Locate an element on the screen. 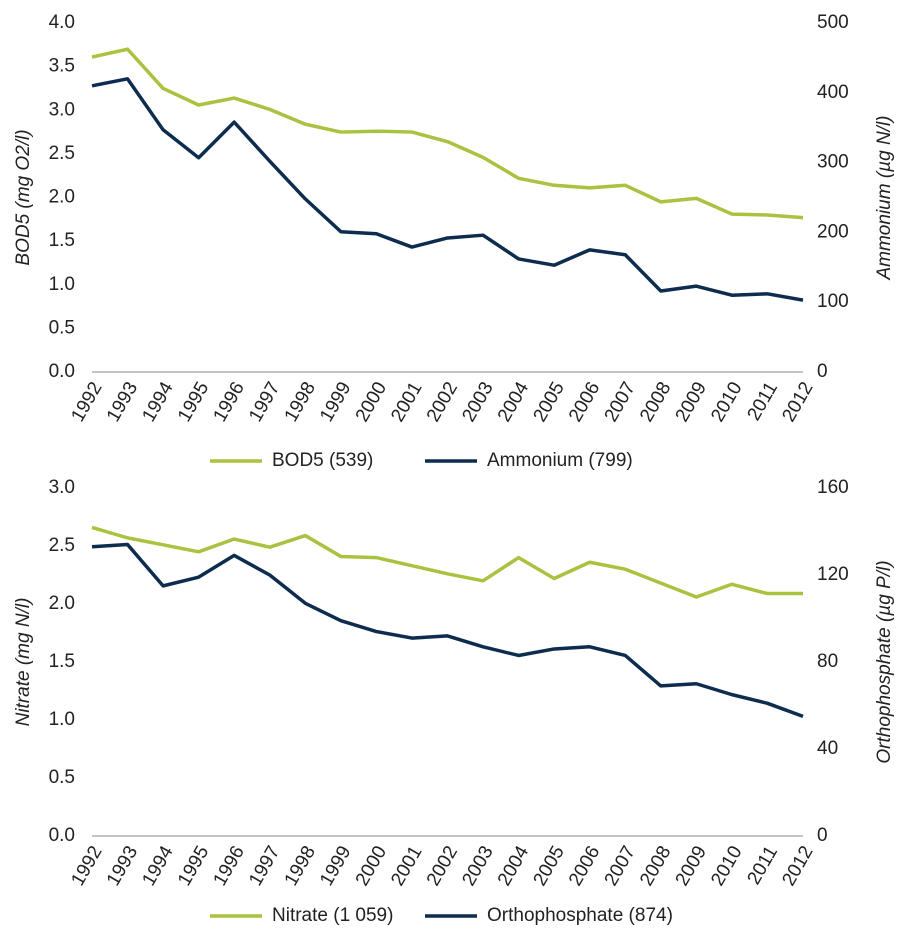 Image resolution: width=903 pixels, height=939 pixels. y2-tick-label: 120 is located at coordinates (833, 574).